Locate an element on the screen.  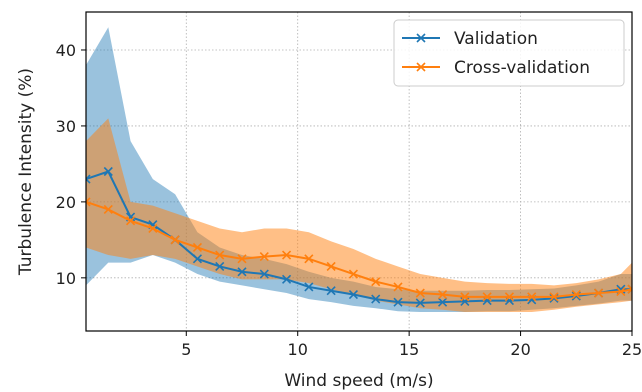
y-tick-label: 30 is located at coordinates (66, 126).